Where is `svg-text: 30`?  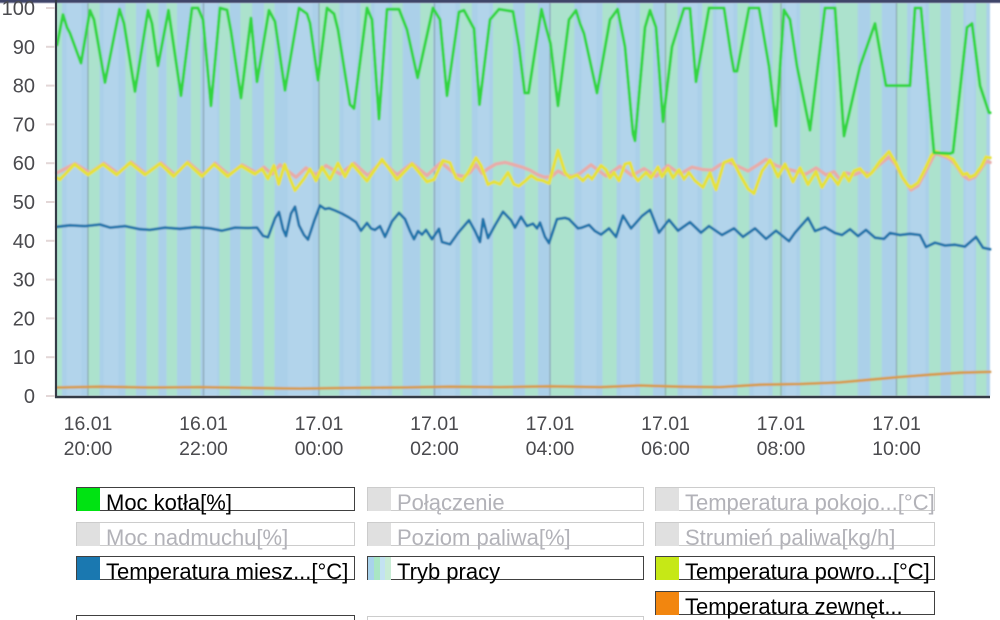 svg-text: 30 is located at coordinates (24, 281).